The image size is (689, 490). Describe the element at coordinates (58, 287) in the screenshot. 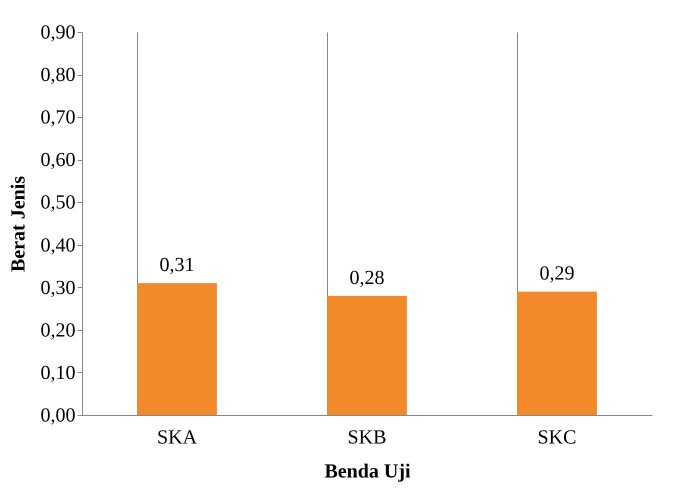

I see `y-tick-label: 0,30` at that location.